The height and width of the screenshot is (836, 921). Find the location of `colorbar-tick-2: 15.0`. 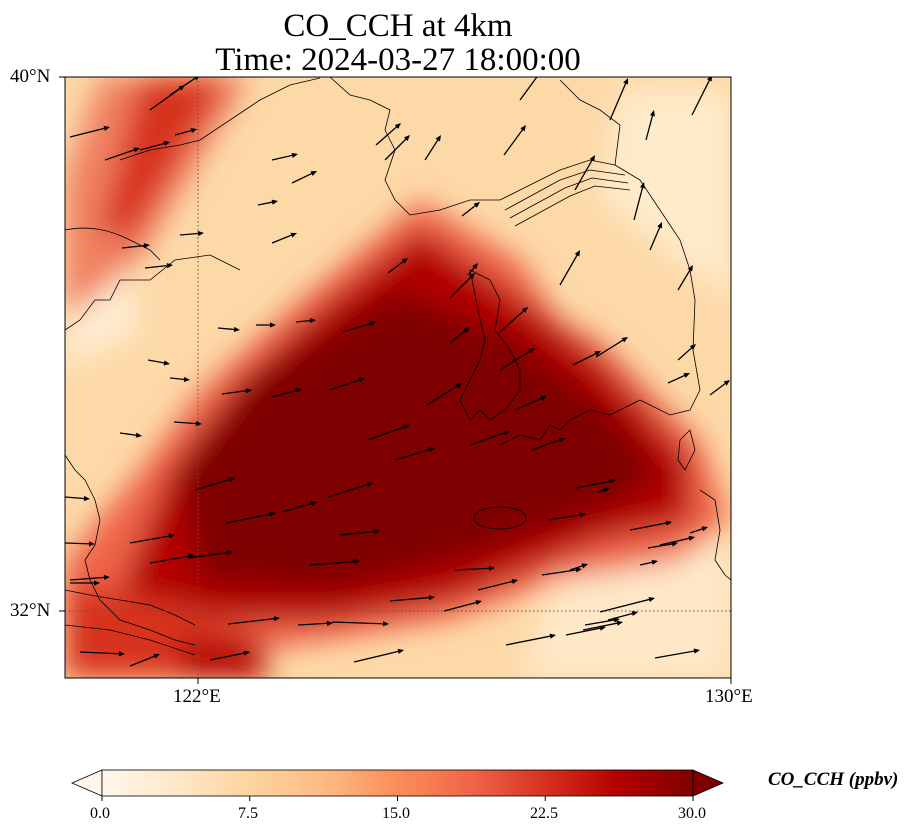

colorbar-tick-2: 15.0 is located at coordinates (396, 813).